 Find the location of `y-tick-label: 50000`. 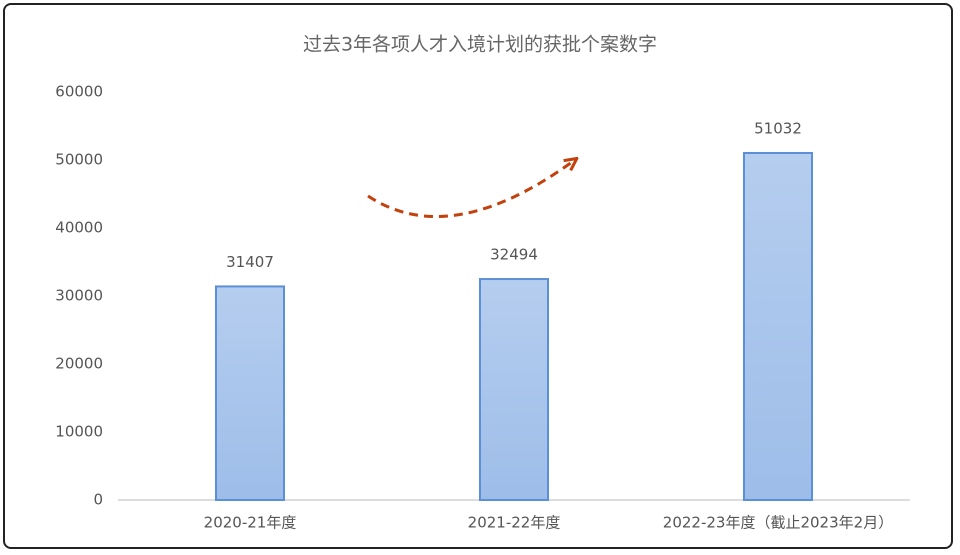

y-tick-label: 50000 is located at coordinates (79, 160).